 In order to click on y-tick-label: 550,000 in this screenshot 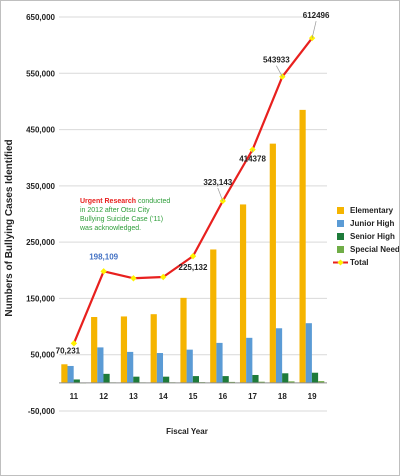, I will do `click(40, 73)`.